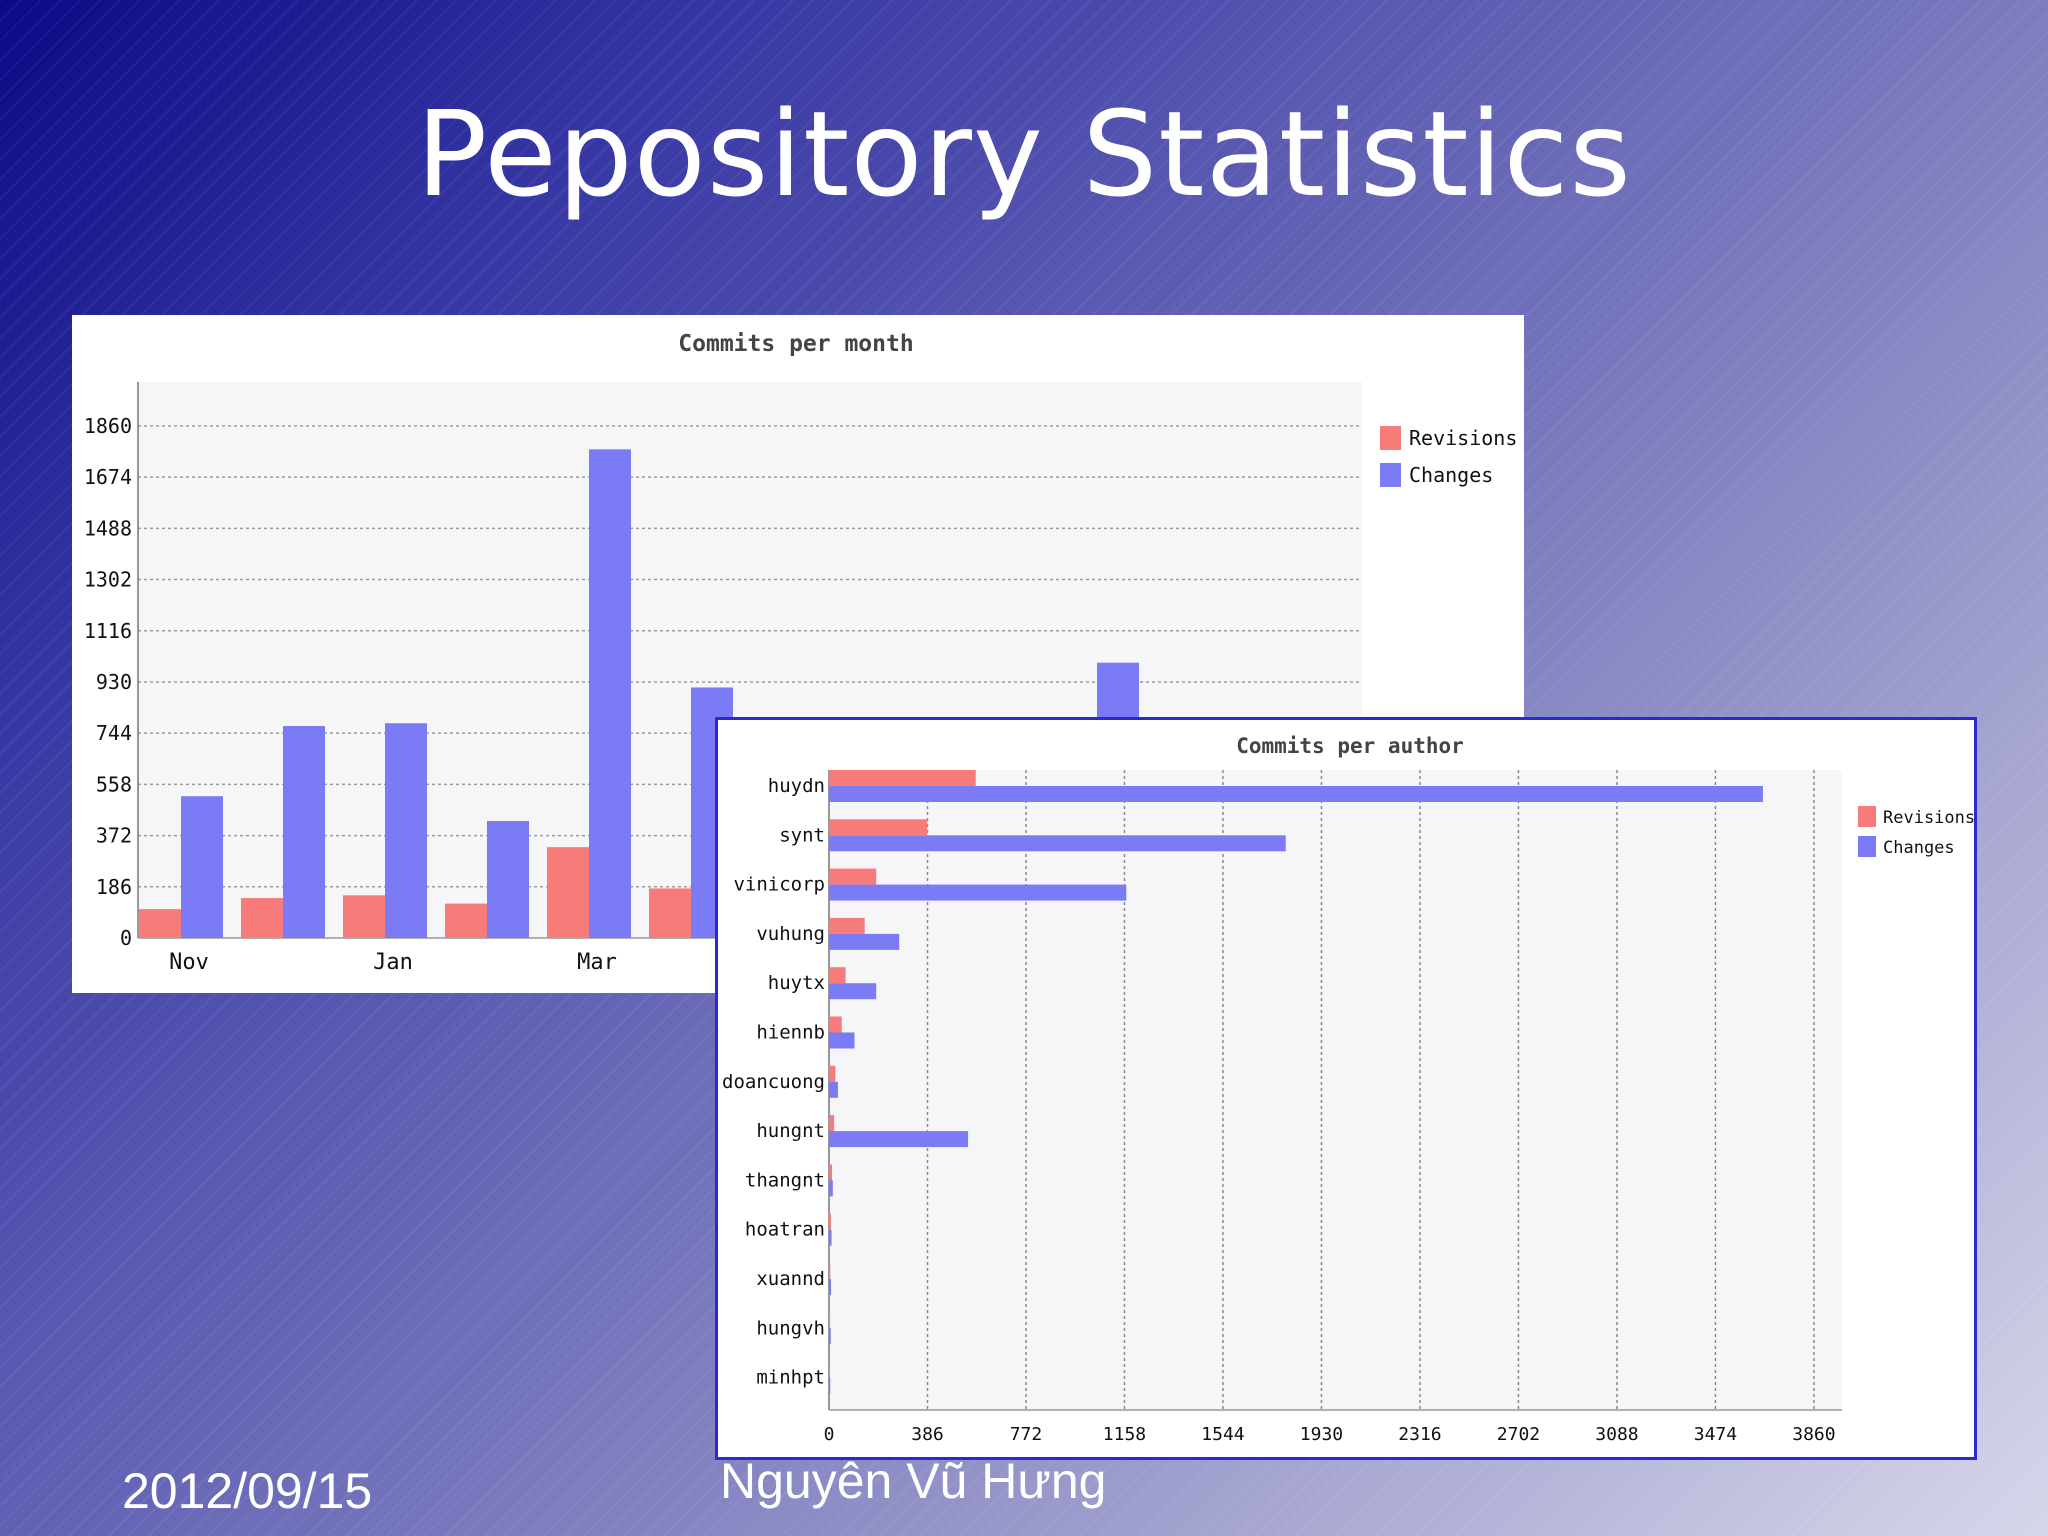 Image resolution: width=2048 pixels, height=1536 pixels. What do you see at coordinates (1057, 843) in the screenshot?
I see `bar-changes-synt` at bounding box center [1057, 843].